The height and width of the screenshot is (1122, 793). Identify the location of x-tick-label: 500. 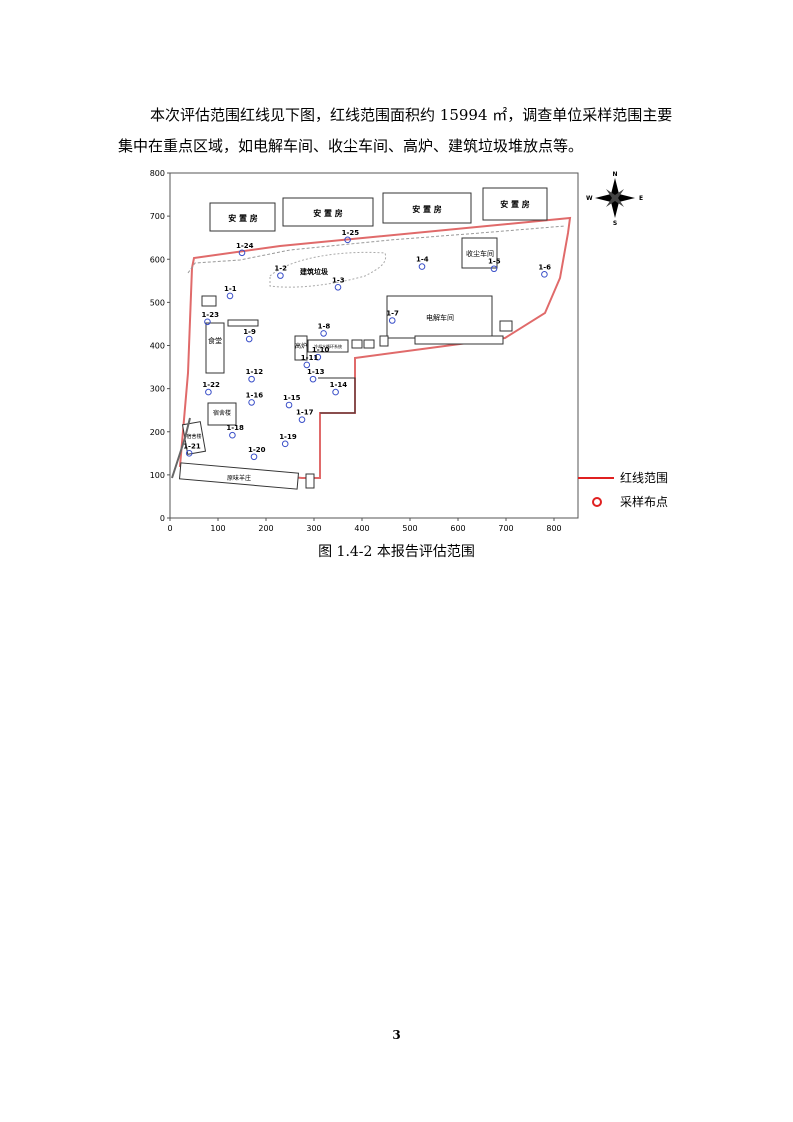
(409, 528).